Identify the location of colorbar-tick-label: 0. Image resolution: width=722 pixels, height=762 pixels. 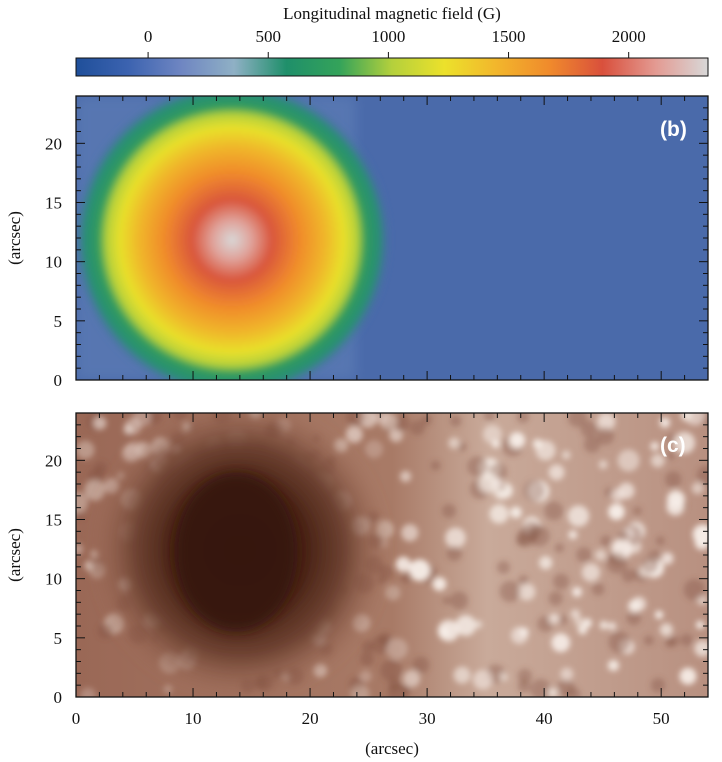
(148, 36).